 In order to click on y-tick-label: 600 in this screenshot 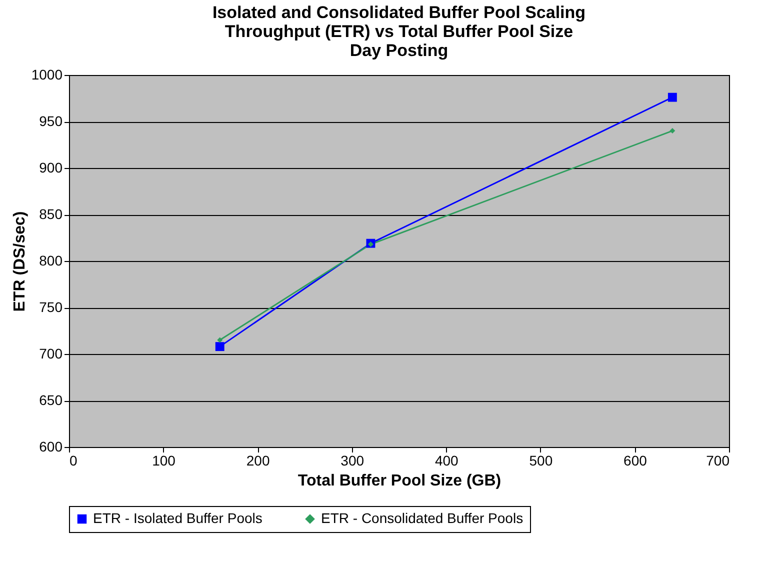, I will do `click(51, 446)`.